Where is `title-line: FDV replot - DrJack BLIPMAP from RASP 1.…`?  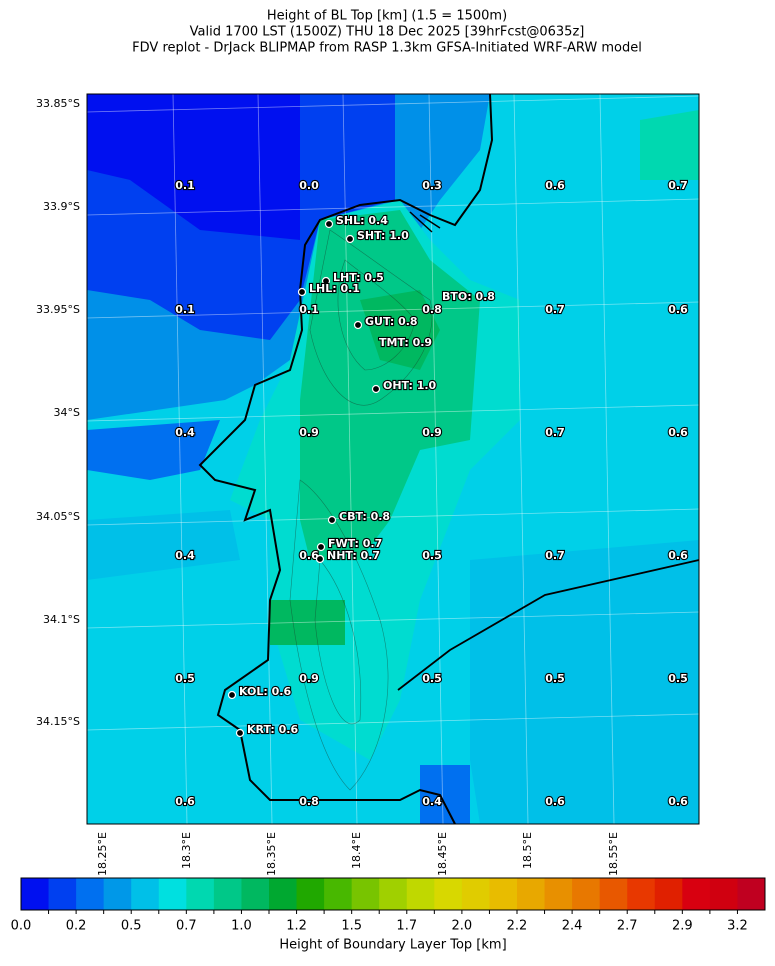 title-line: FDV replot - DrJack BLIPMAP from RASP 1.… is located at coordinates (387, 48).